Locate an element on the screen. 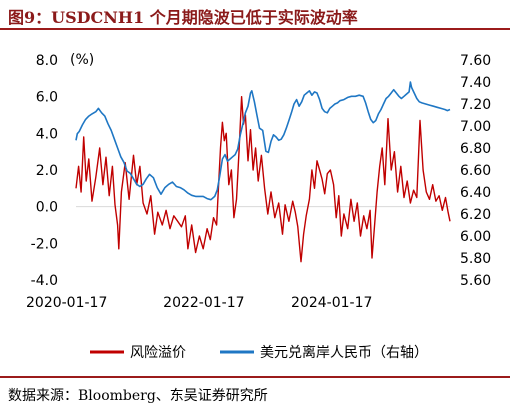 Image resolution: width=510 pixels, height=414 pixels. left-tick-label: 6.0 is located at coordinates (47, 98).